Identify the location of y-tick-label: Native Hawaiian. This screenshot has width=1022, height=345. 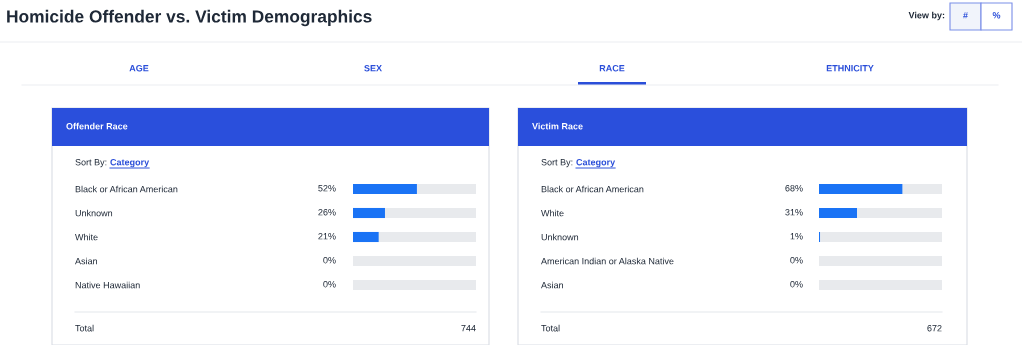
(107, 285).